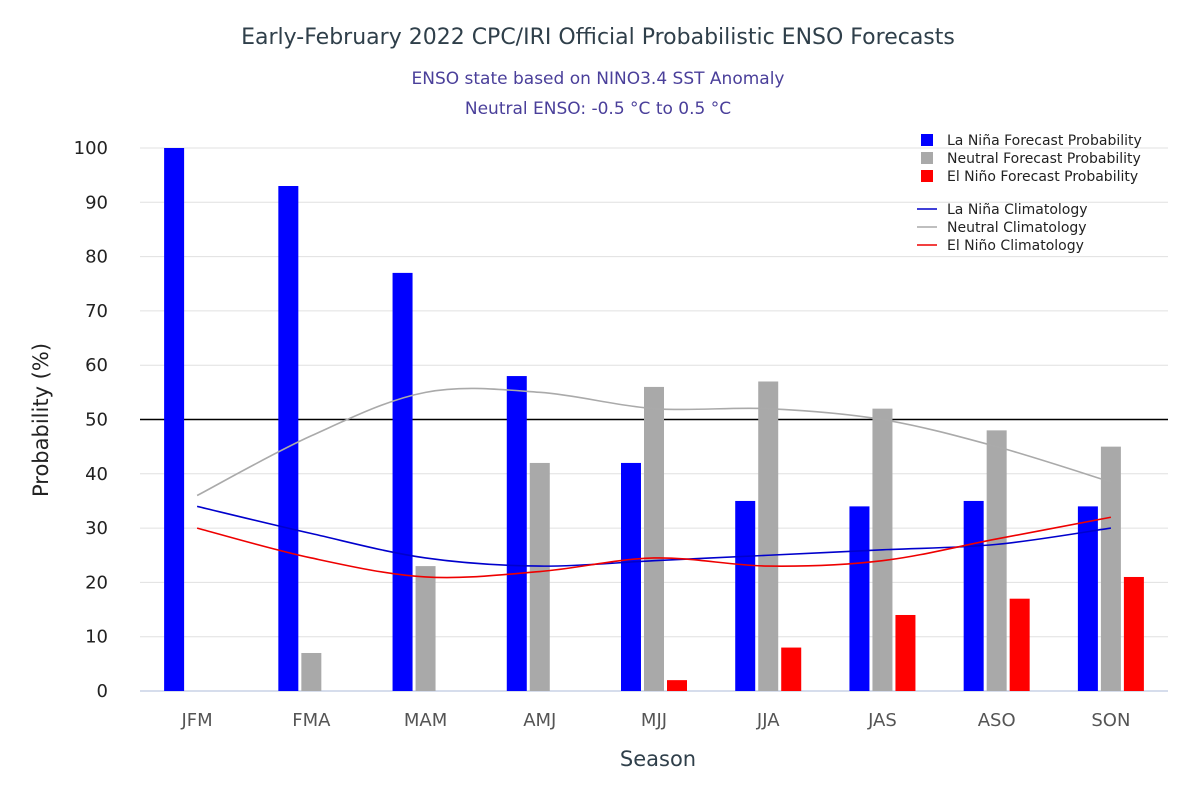  Describe the element at coordinates (102, 691) in the screenshot. I see `y-tick-label-0: 0` at that location.